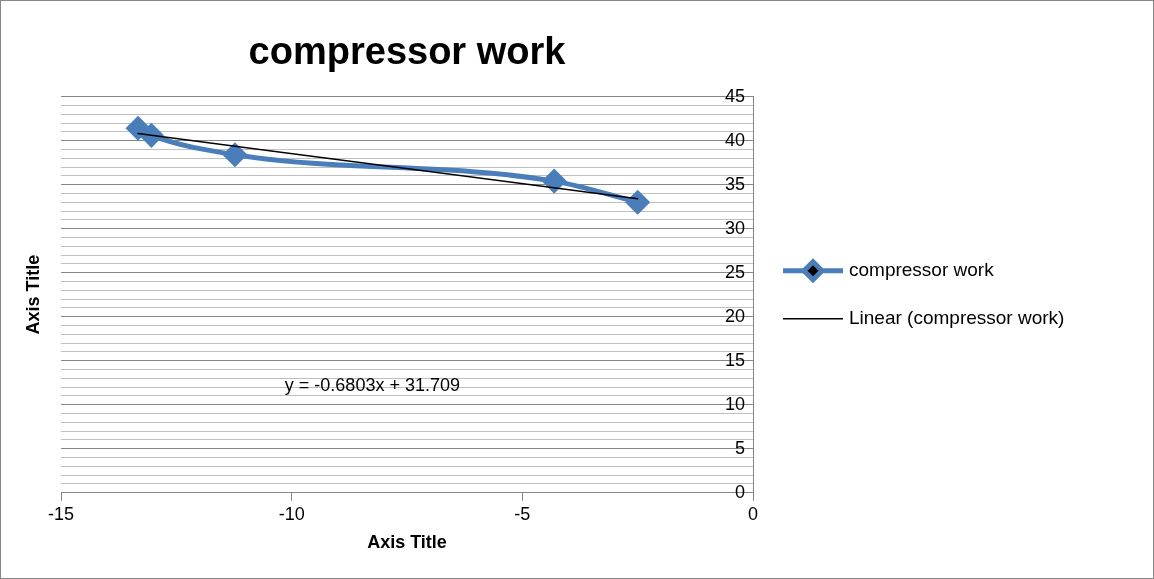 The image size is (1154, 579). Describe the element at coordinates (734, 139) in the screenshot. I see `y-tick-label: 40` at that location.